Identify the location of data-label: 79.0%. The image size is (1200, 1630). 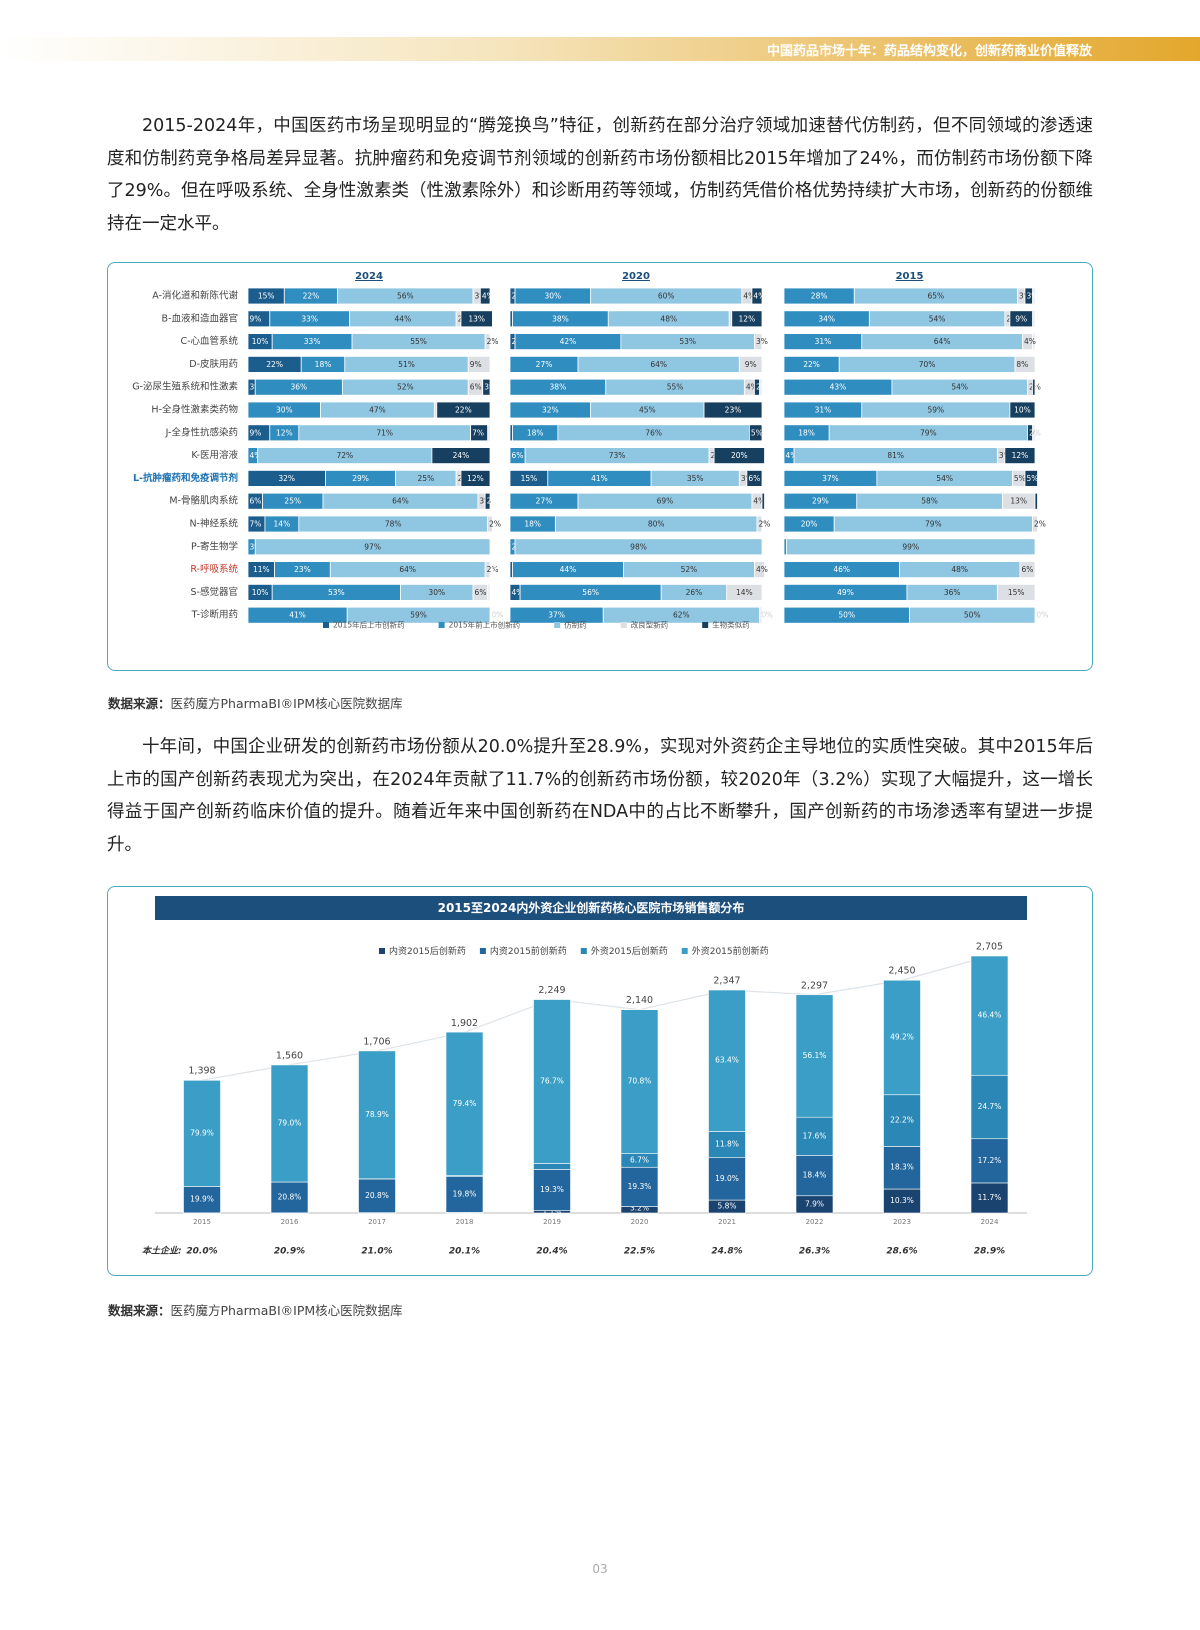
(290, 1122).